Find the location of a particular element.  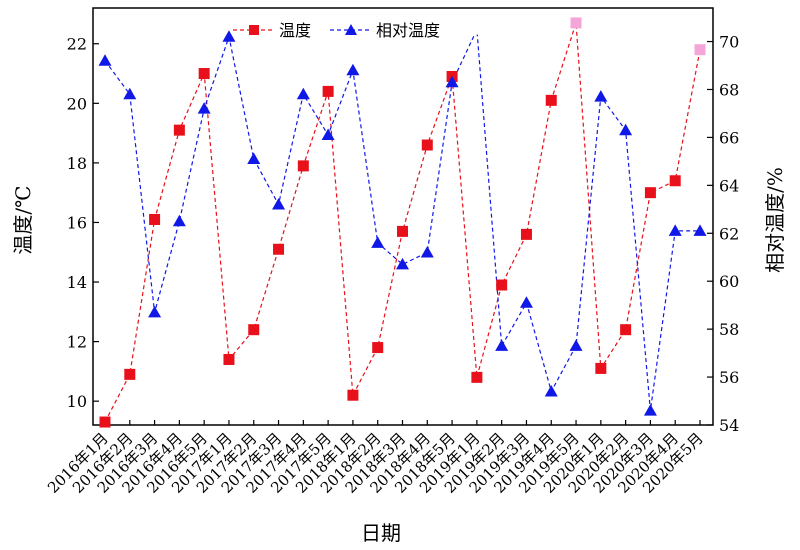

right-tick-label: 54 is located at coordinates (729, 425).